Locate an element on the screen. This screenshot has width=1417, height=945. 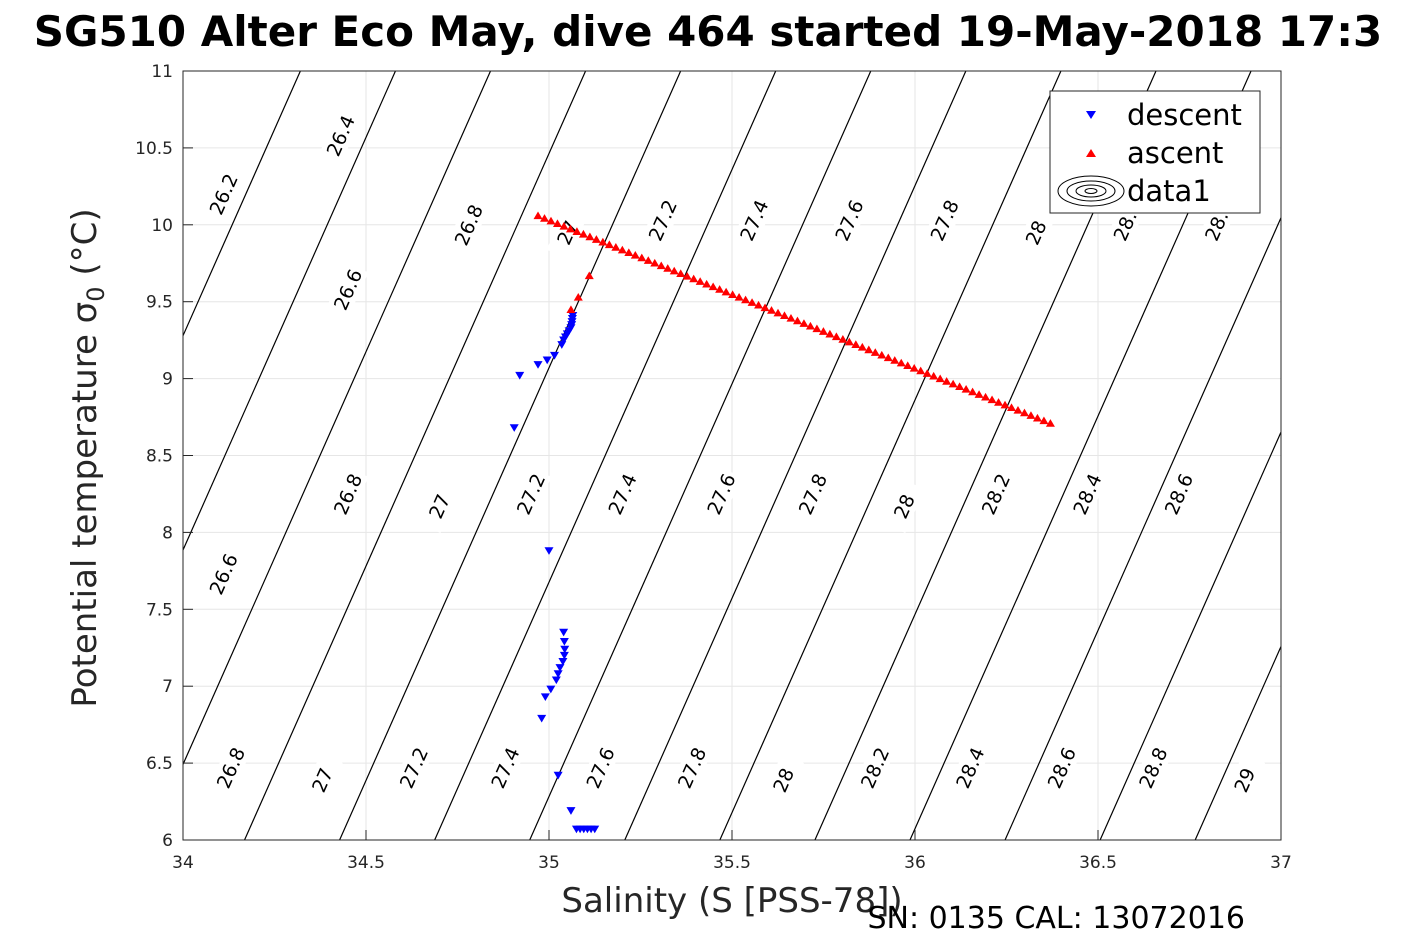
legend-descent-marker is located at coordinates (1091, 115).